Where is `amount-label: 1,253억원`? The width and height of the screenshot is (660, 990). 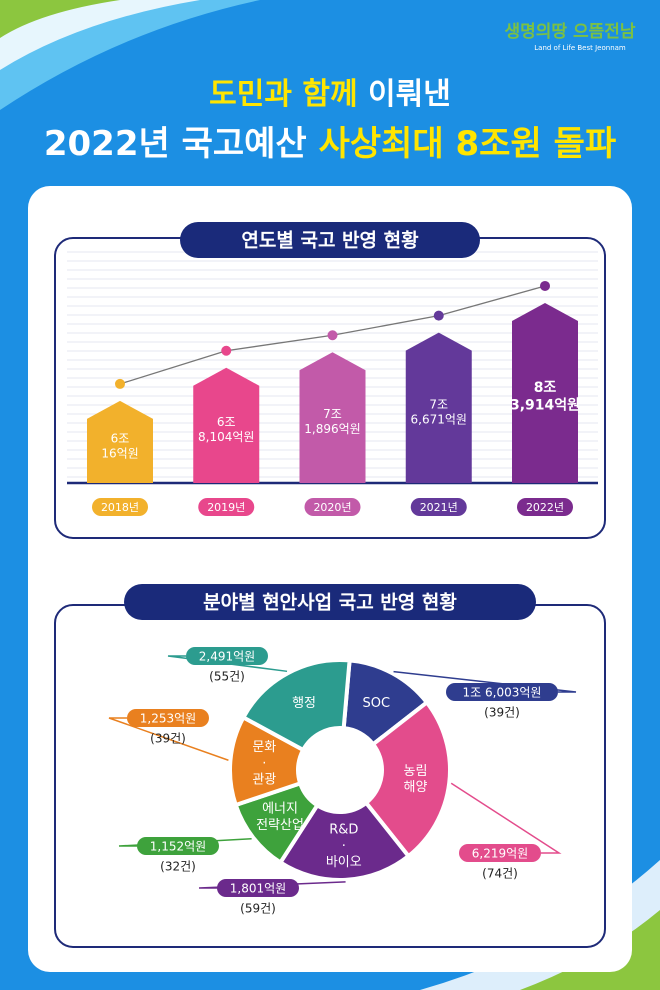
amount-label: 1,253억원 is located at coordinates (168, 719).